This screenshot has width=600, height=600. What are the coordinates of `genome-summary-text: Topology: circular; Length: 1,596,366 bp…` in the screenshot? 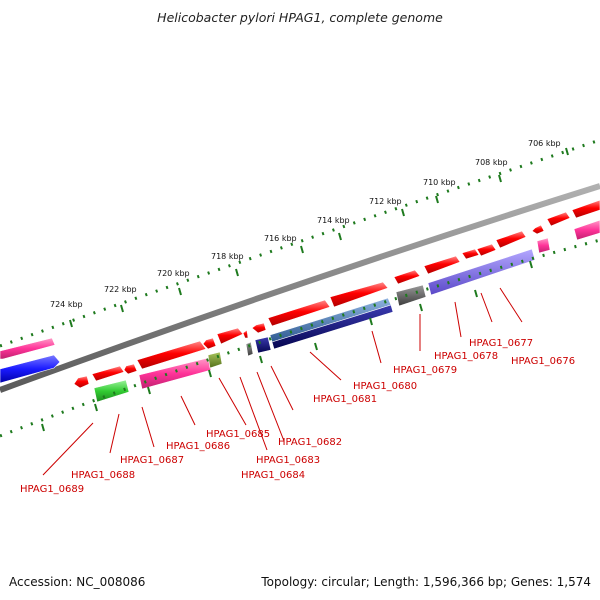 It's located at (425, 582).